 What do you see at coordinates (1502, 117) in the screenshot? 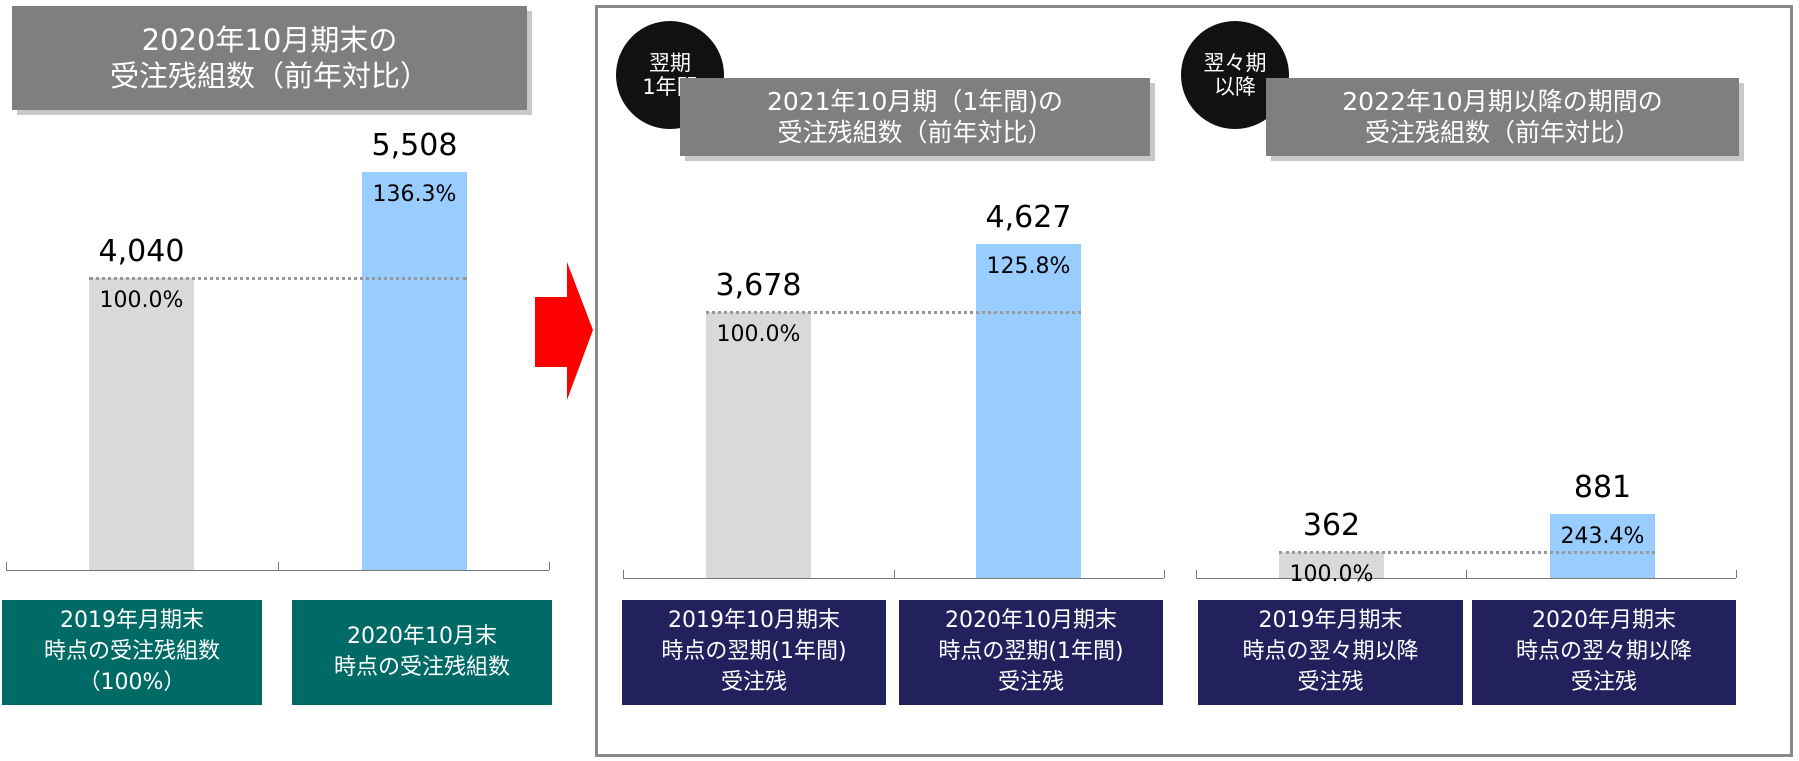
I see `chart-title: 2022年10月期以降の期間の 受注残組数（前年対比）` at bounding box center [1502, 117].